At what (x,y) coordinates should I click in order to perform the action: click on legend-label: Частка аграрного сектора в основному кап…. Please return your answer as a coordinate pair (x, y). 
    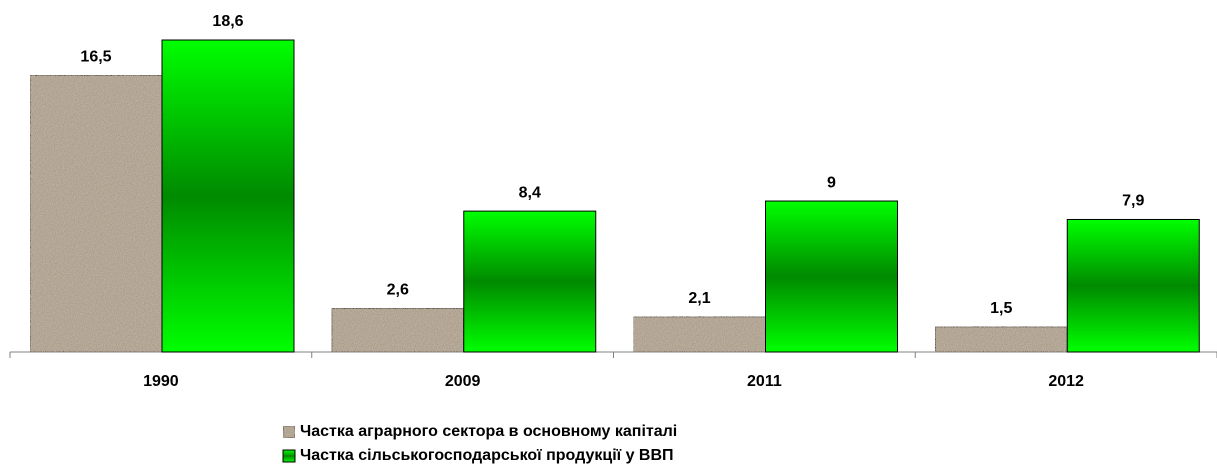
    Looking at the image, I should click on (488, 431).